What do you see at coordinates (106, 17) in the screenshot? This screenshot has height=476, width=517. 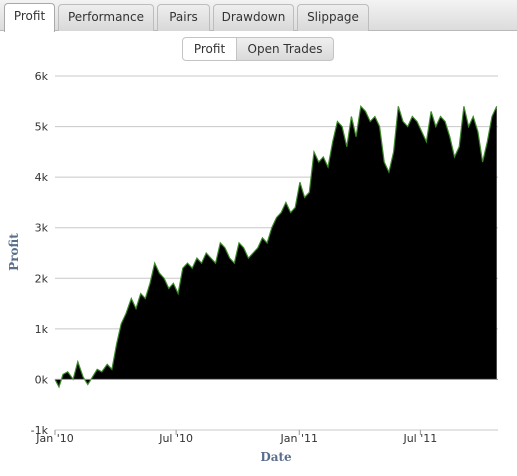 I see `tab-performance: Performance` at bounding box center [106, 17].